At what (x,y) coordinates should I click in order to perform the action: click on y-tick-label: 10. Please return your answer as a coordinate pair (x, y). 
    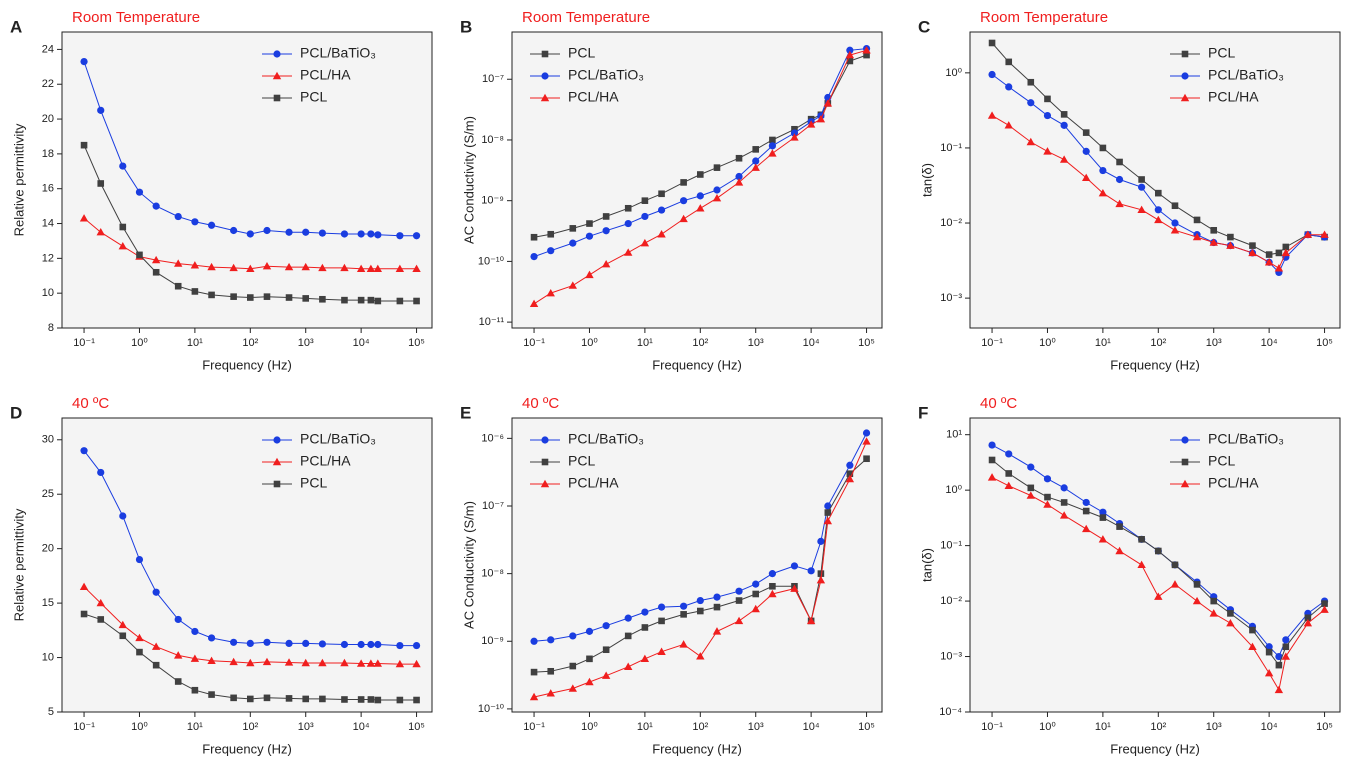
    Looking at the image, I should click on (48, 293).